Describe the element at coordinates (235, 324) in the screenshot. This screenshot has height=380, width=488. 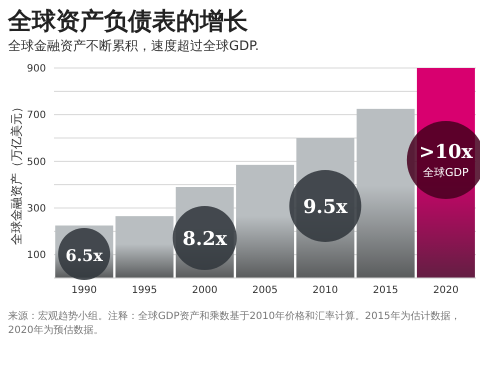
I see `source-note: 来源：宏观趋势小组。注释：全球GDP资产和乘数基于2010年价格和汇率计算。2015年为估计数据，2020年为预估数据。` at that location.